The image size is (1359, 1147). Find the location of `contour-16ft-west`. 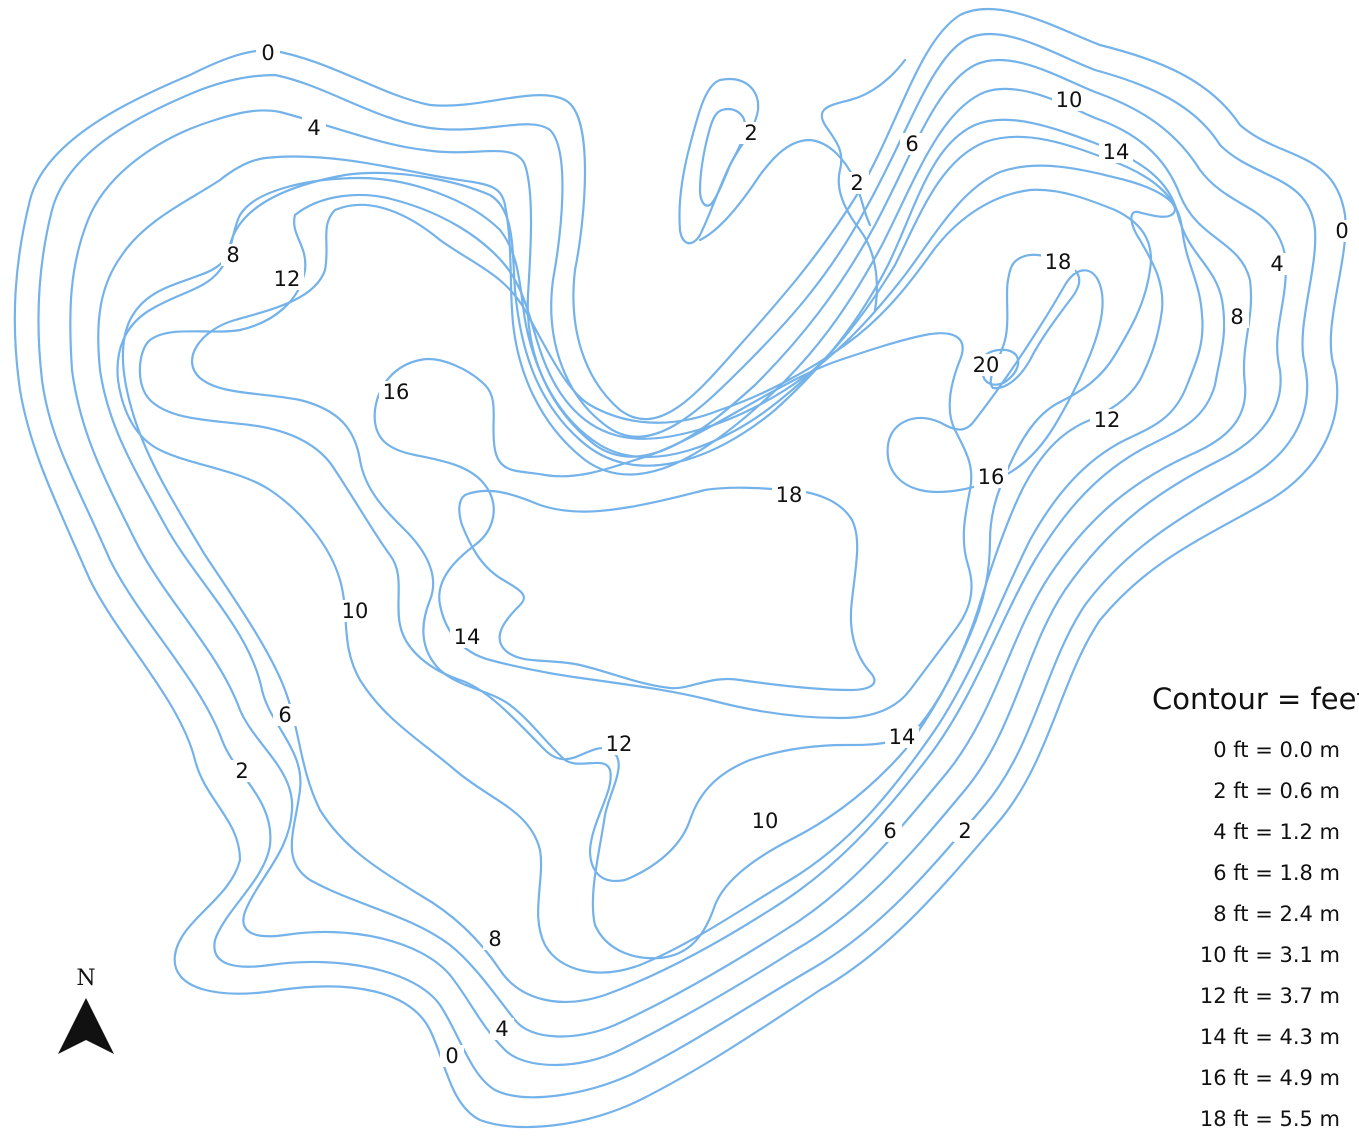

contour-16ft-west is located at coordinates (673, 526).